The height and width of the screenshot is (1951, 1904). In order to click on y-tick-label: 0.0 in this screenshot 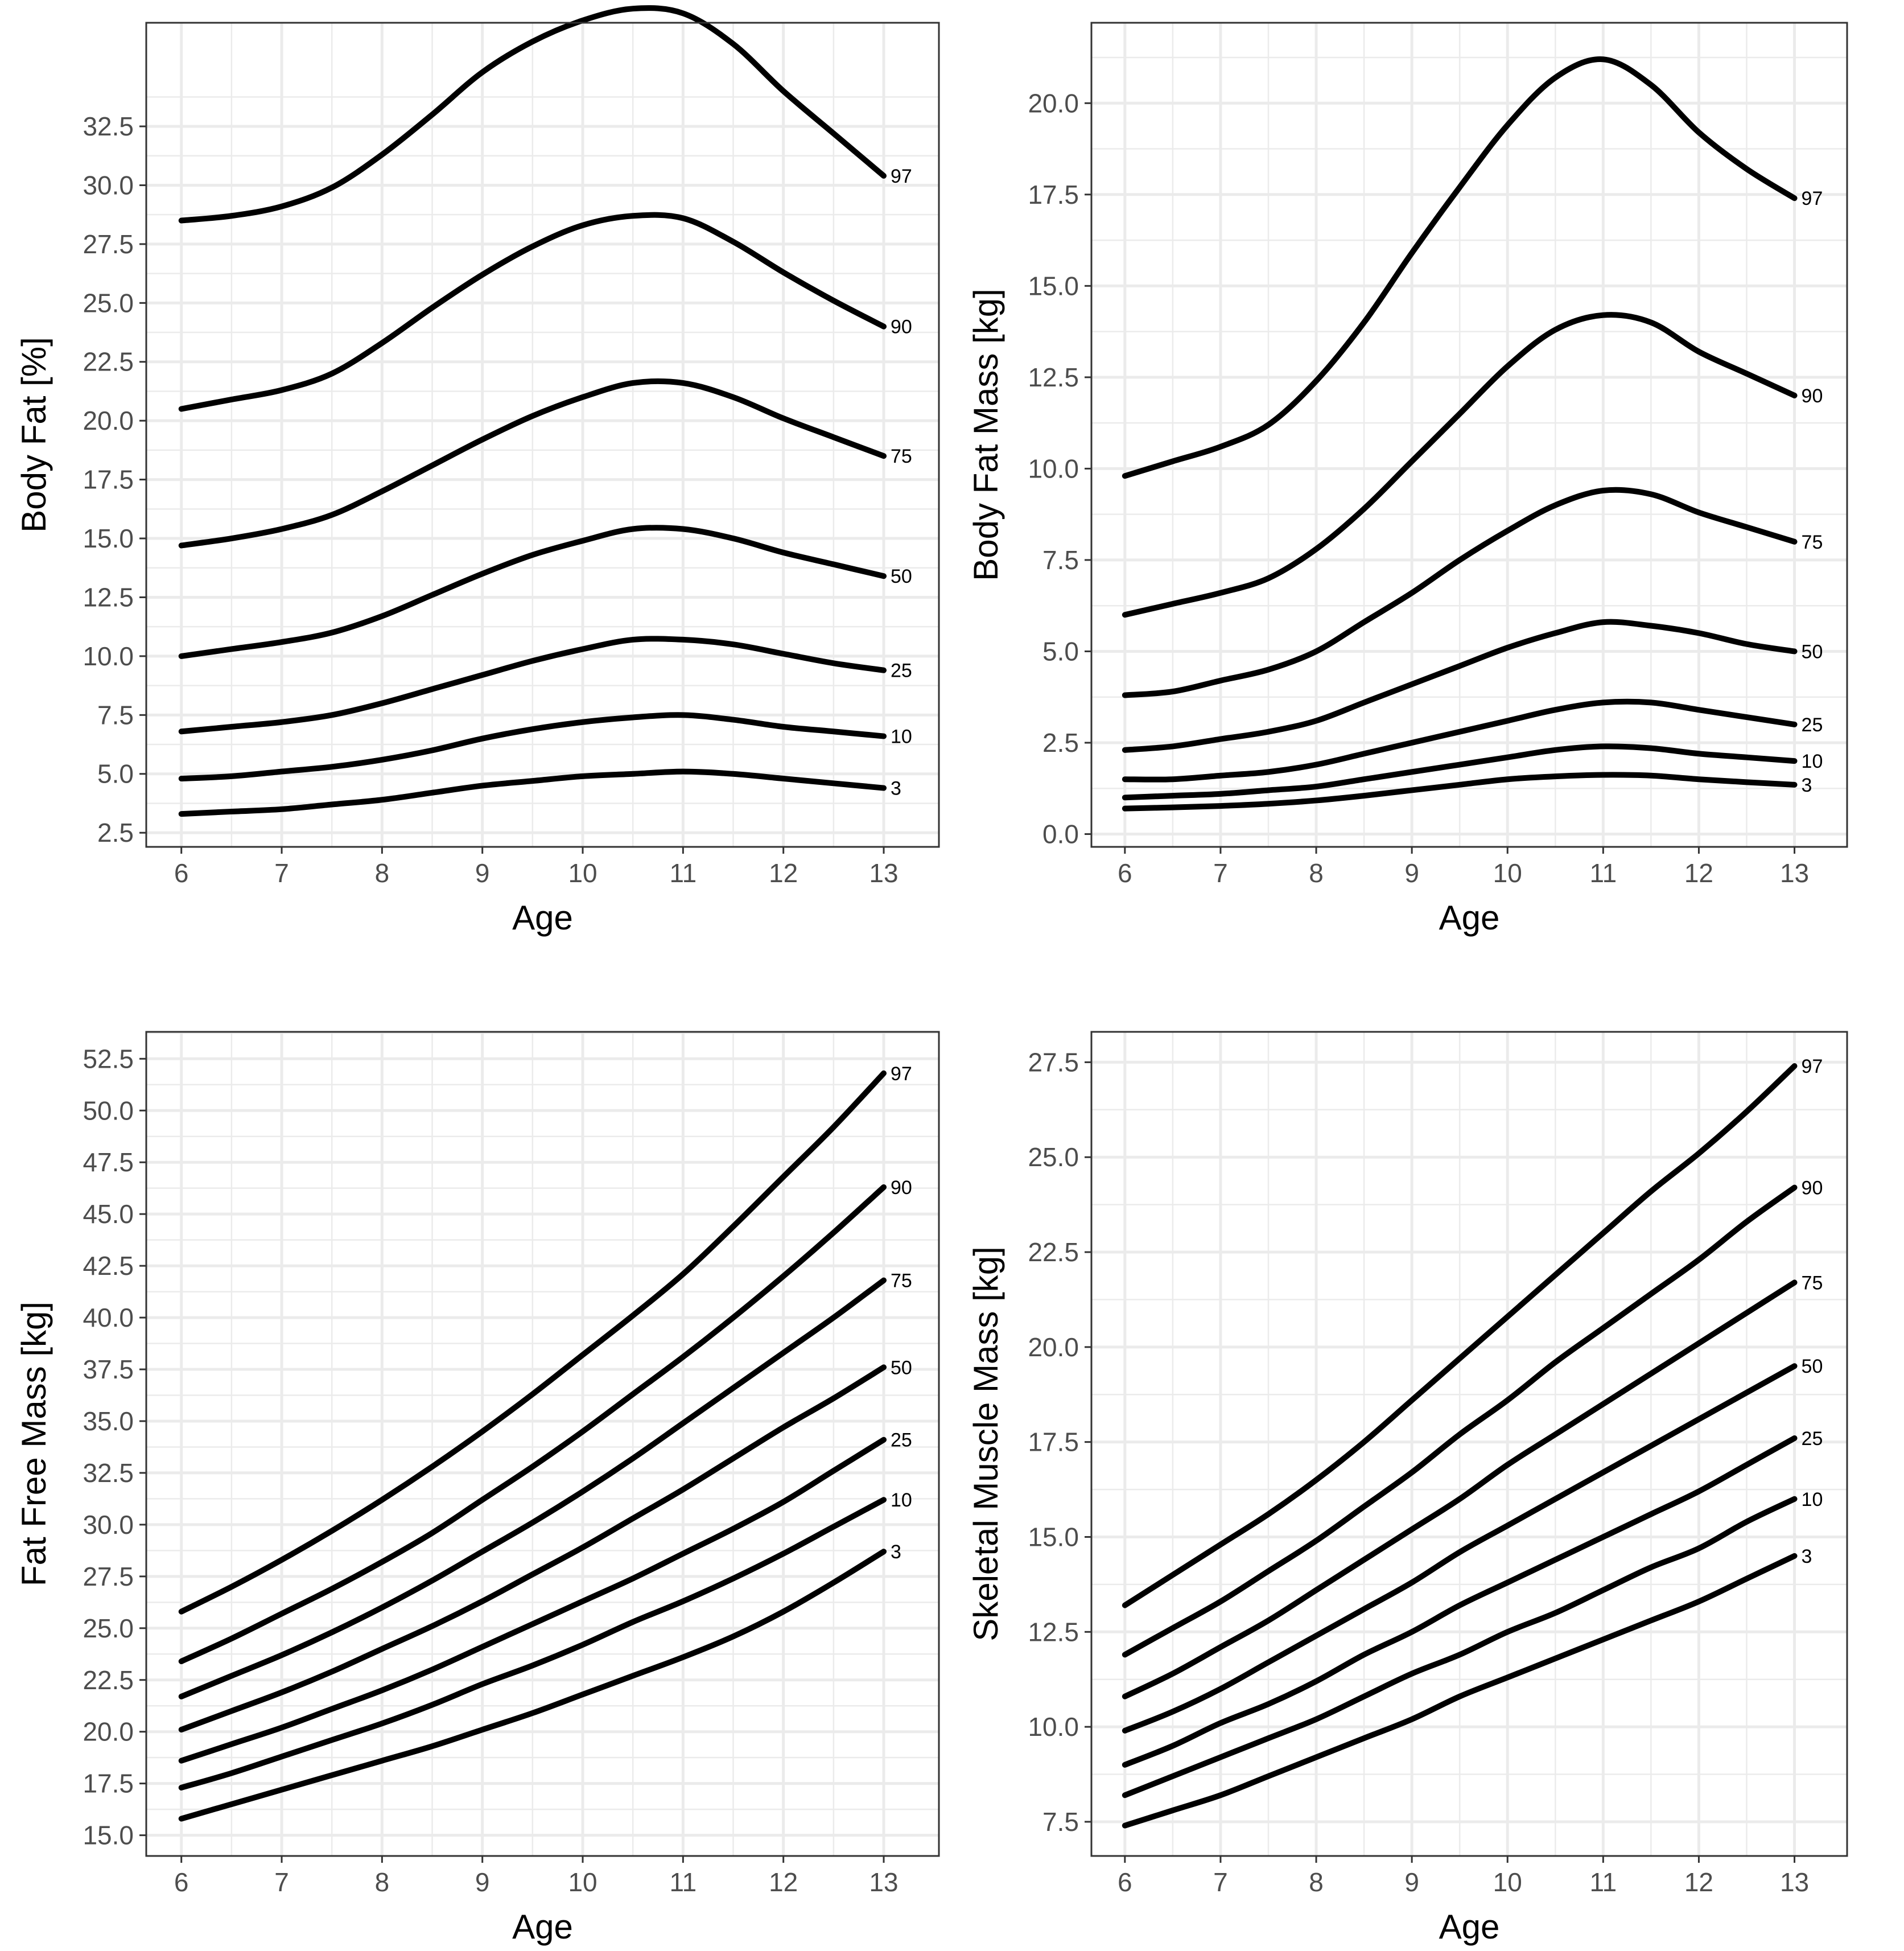, I will do `click(1060, 834)`.